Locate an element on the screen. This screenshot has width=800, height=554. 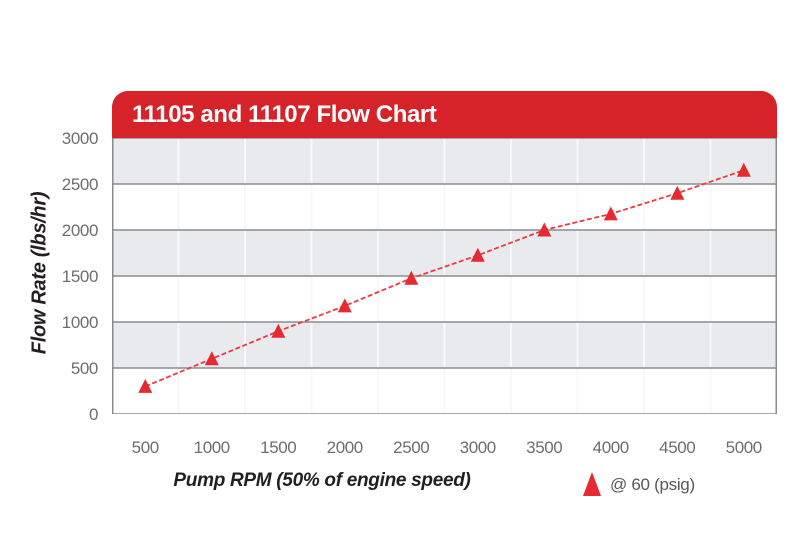
chart-title-banner: 11105 and 11107 Flow Chart is located at coordinates (444, 114).